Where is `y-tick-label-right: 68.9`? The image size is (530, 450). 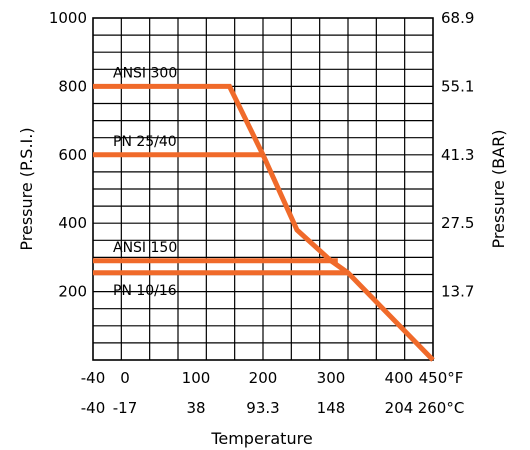 y-tick-label-right: 68.9 is located at coordinates (457, 18).